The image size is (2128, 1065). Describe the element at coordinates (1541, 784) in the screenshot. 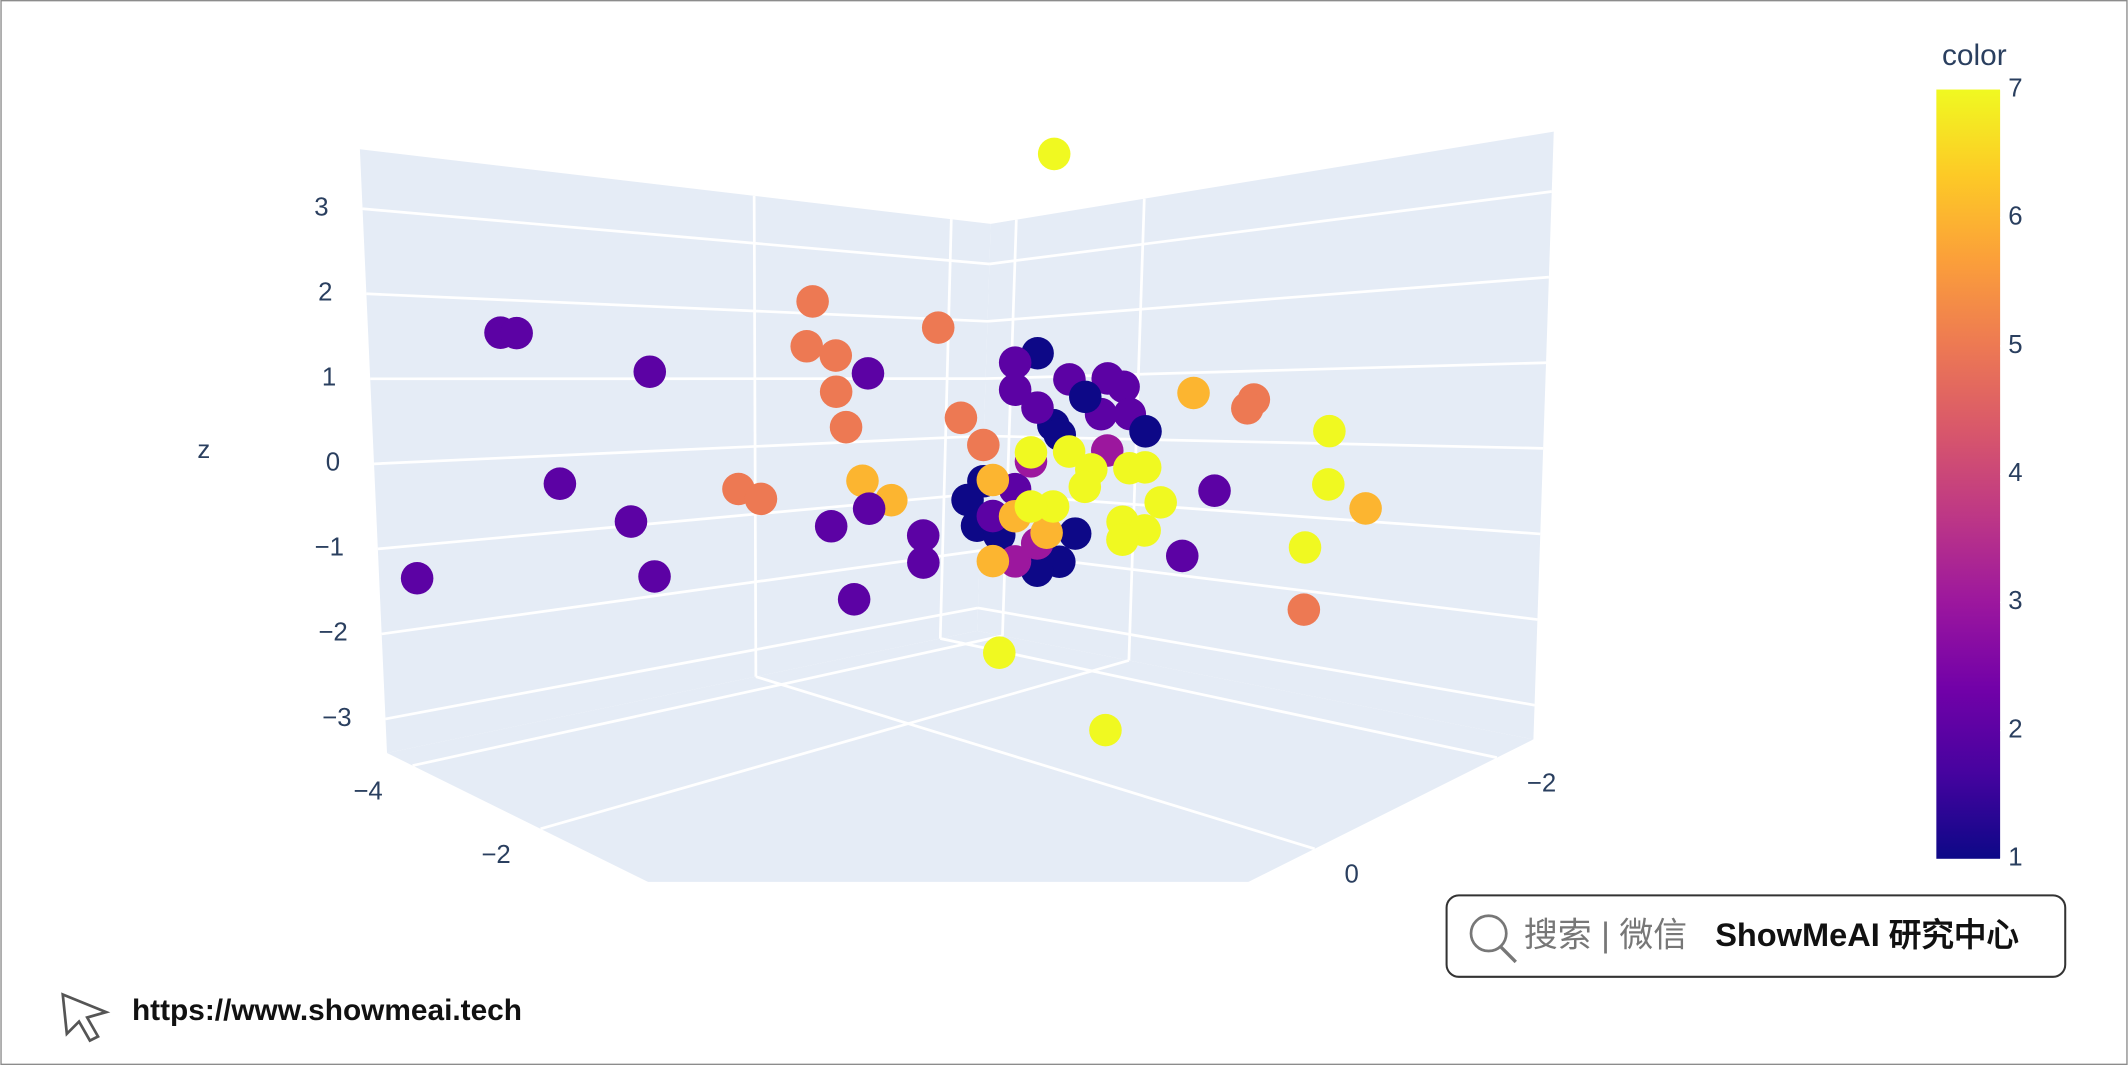

I see `y-tick-label: −2` at that location.